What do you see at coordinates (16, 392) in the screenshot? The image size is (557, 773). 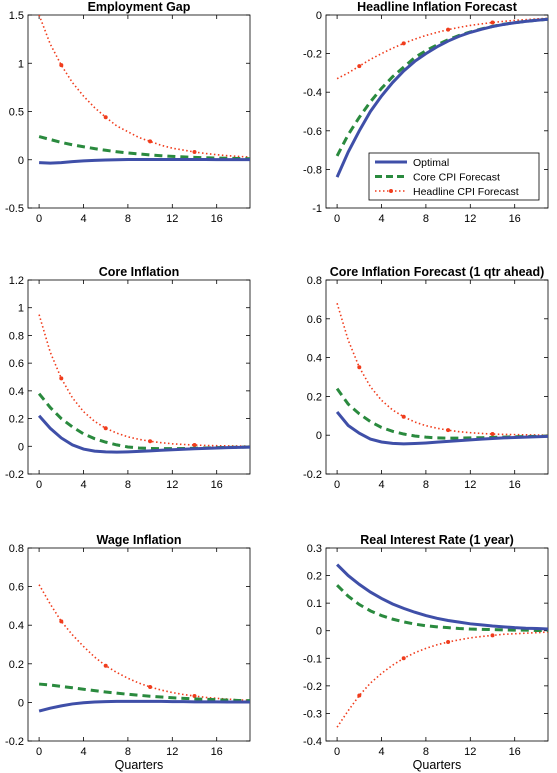 I see `panel-3-ytick-label: 0.4` at bounding box center [16, 392].